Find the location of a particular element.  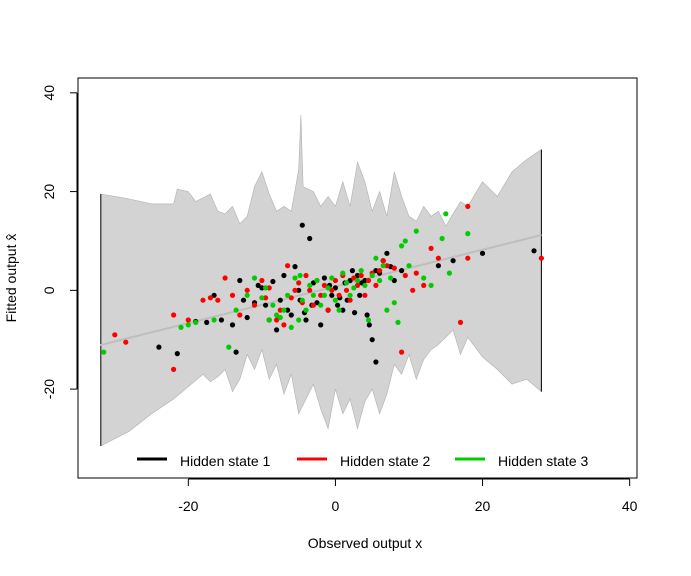

fit-line-layer is located at coordinates (320, 290).